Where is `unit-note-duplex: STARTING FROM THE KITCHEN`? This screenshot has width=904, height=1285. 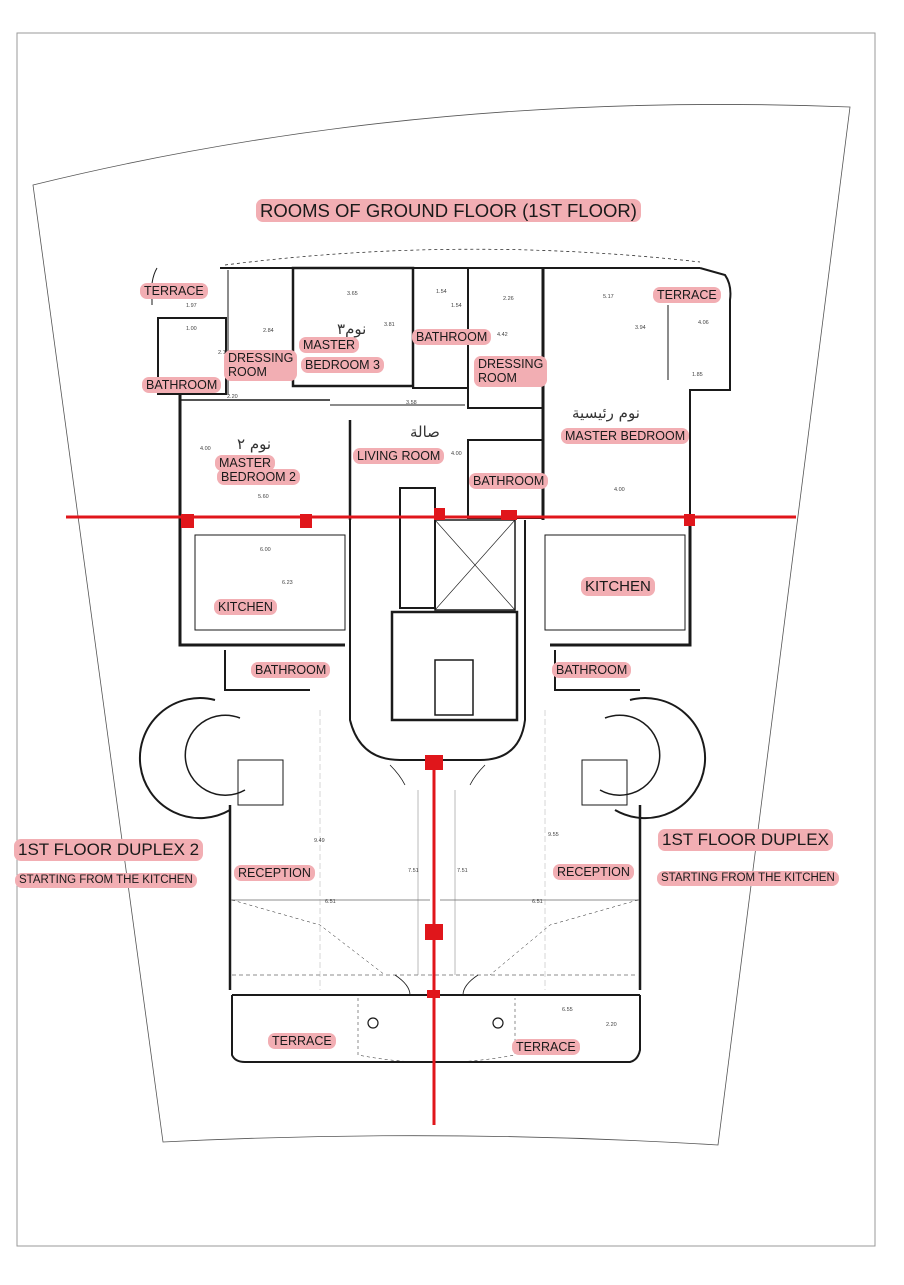 unit-note-duplex: STARTING FROM THE KITCHEN is located at coordinates (748, 879).